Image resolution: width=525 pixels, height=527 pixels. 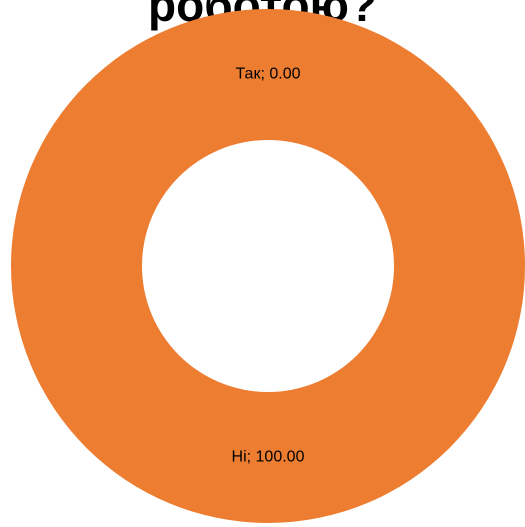 What do you see at coordinates (268, 457) in the screenshot?
I see `data-label-Ні: Ні; 100.00` at bounding box center [268, 457].